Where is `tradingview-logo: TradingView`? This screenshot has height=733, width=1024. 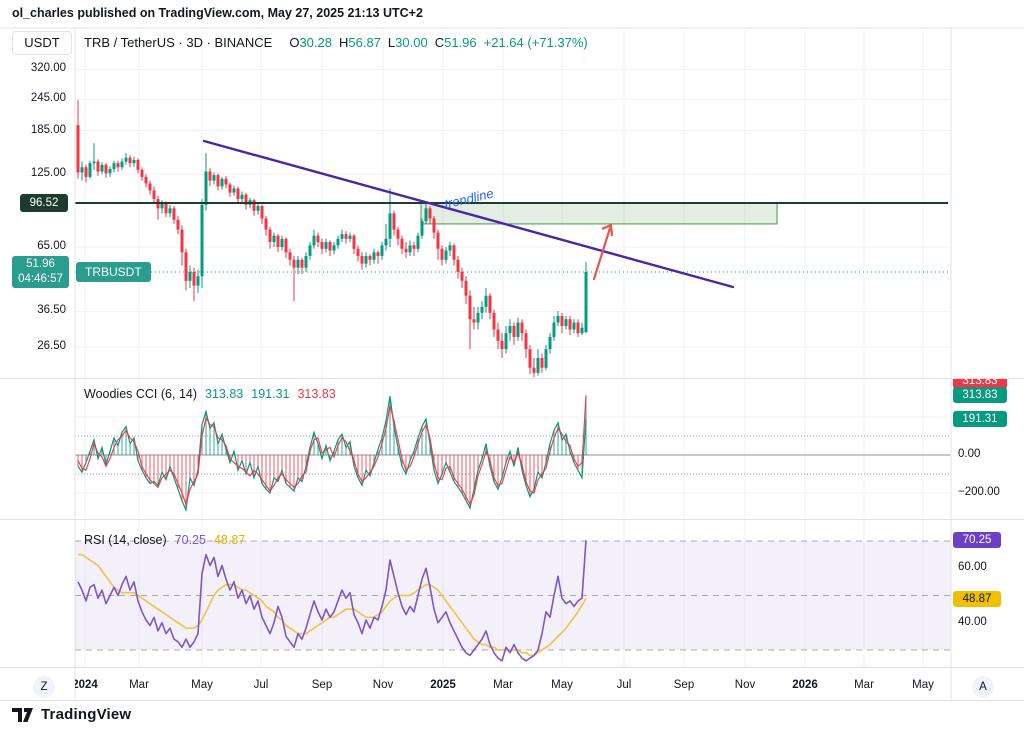 tradingview-logo: TradingView is located at coordinates (71, 714).